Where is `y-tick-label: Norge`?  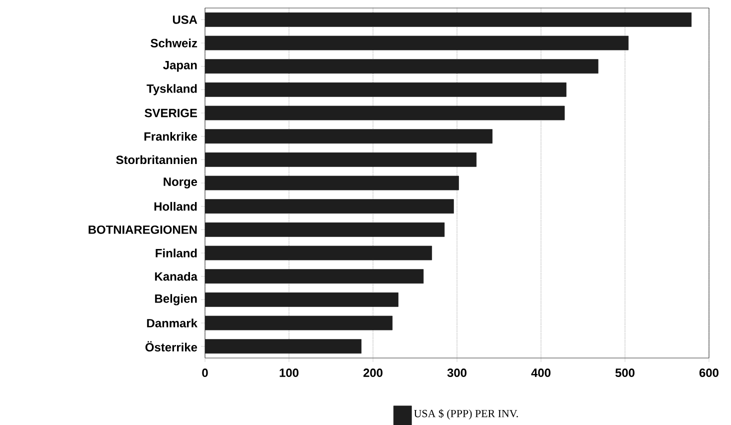
y-tick-label: Norge is located at coordinates (181, 183).